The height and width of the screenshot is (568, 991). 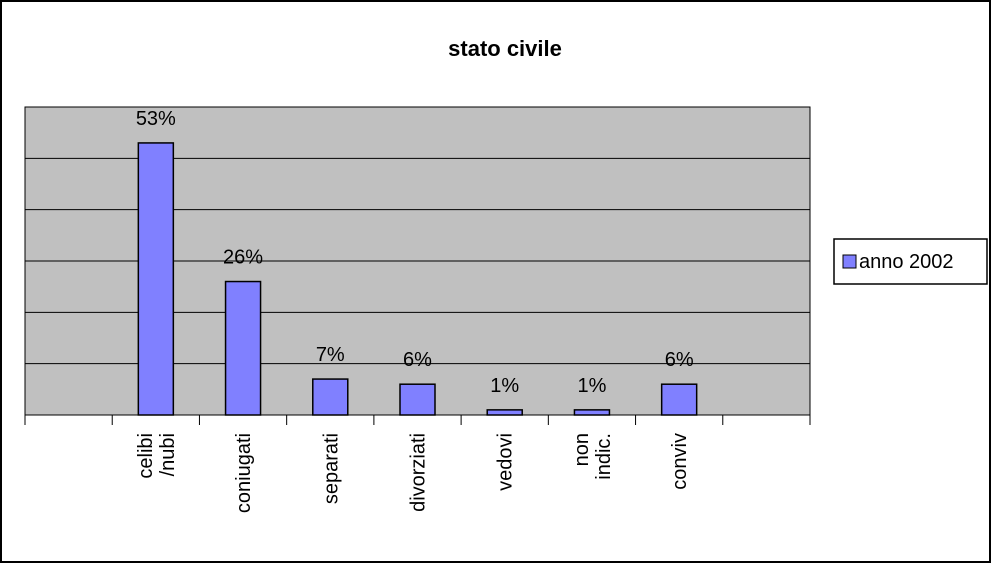 I want to click on data-label: 53%, so click(x=156, y=119).